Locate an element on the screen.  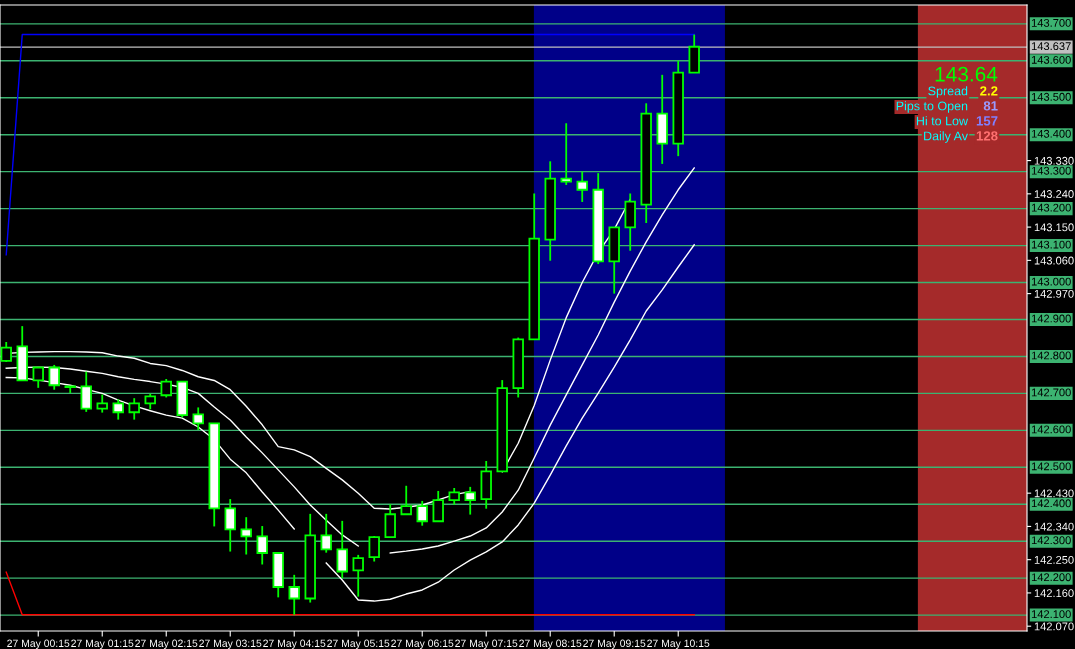
y-tick-label: 142.160 is located at coordinates (1054, 593).